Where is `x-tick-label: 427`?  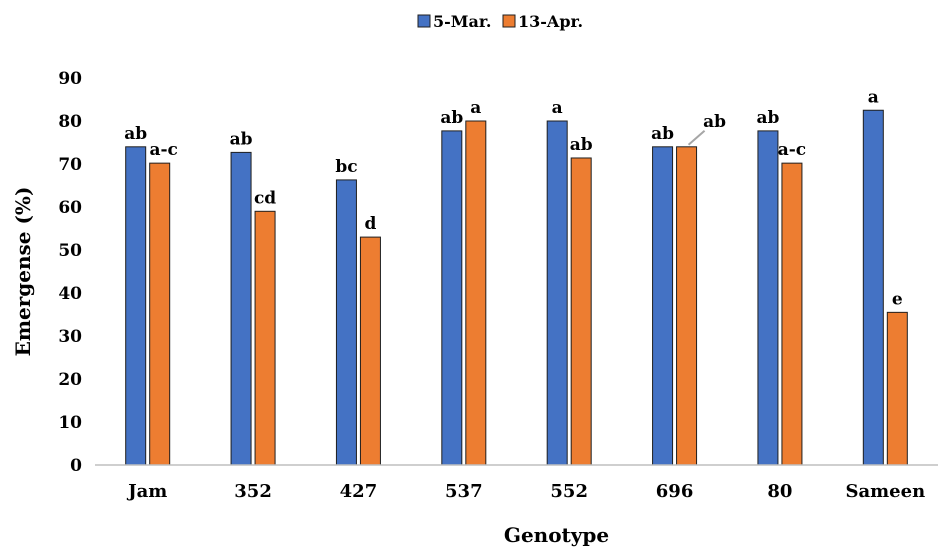 x-tick-label: 427 is located at coordinates (359, 491).